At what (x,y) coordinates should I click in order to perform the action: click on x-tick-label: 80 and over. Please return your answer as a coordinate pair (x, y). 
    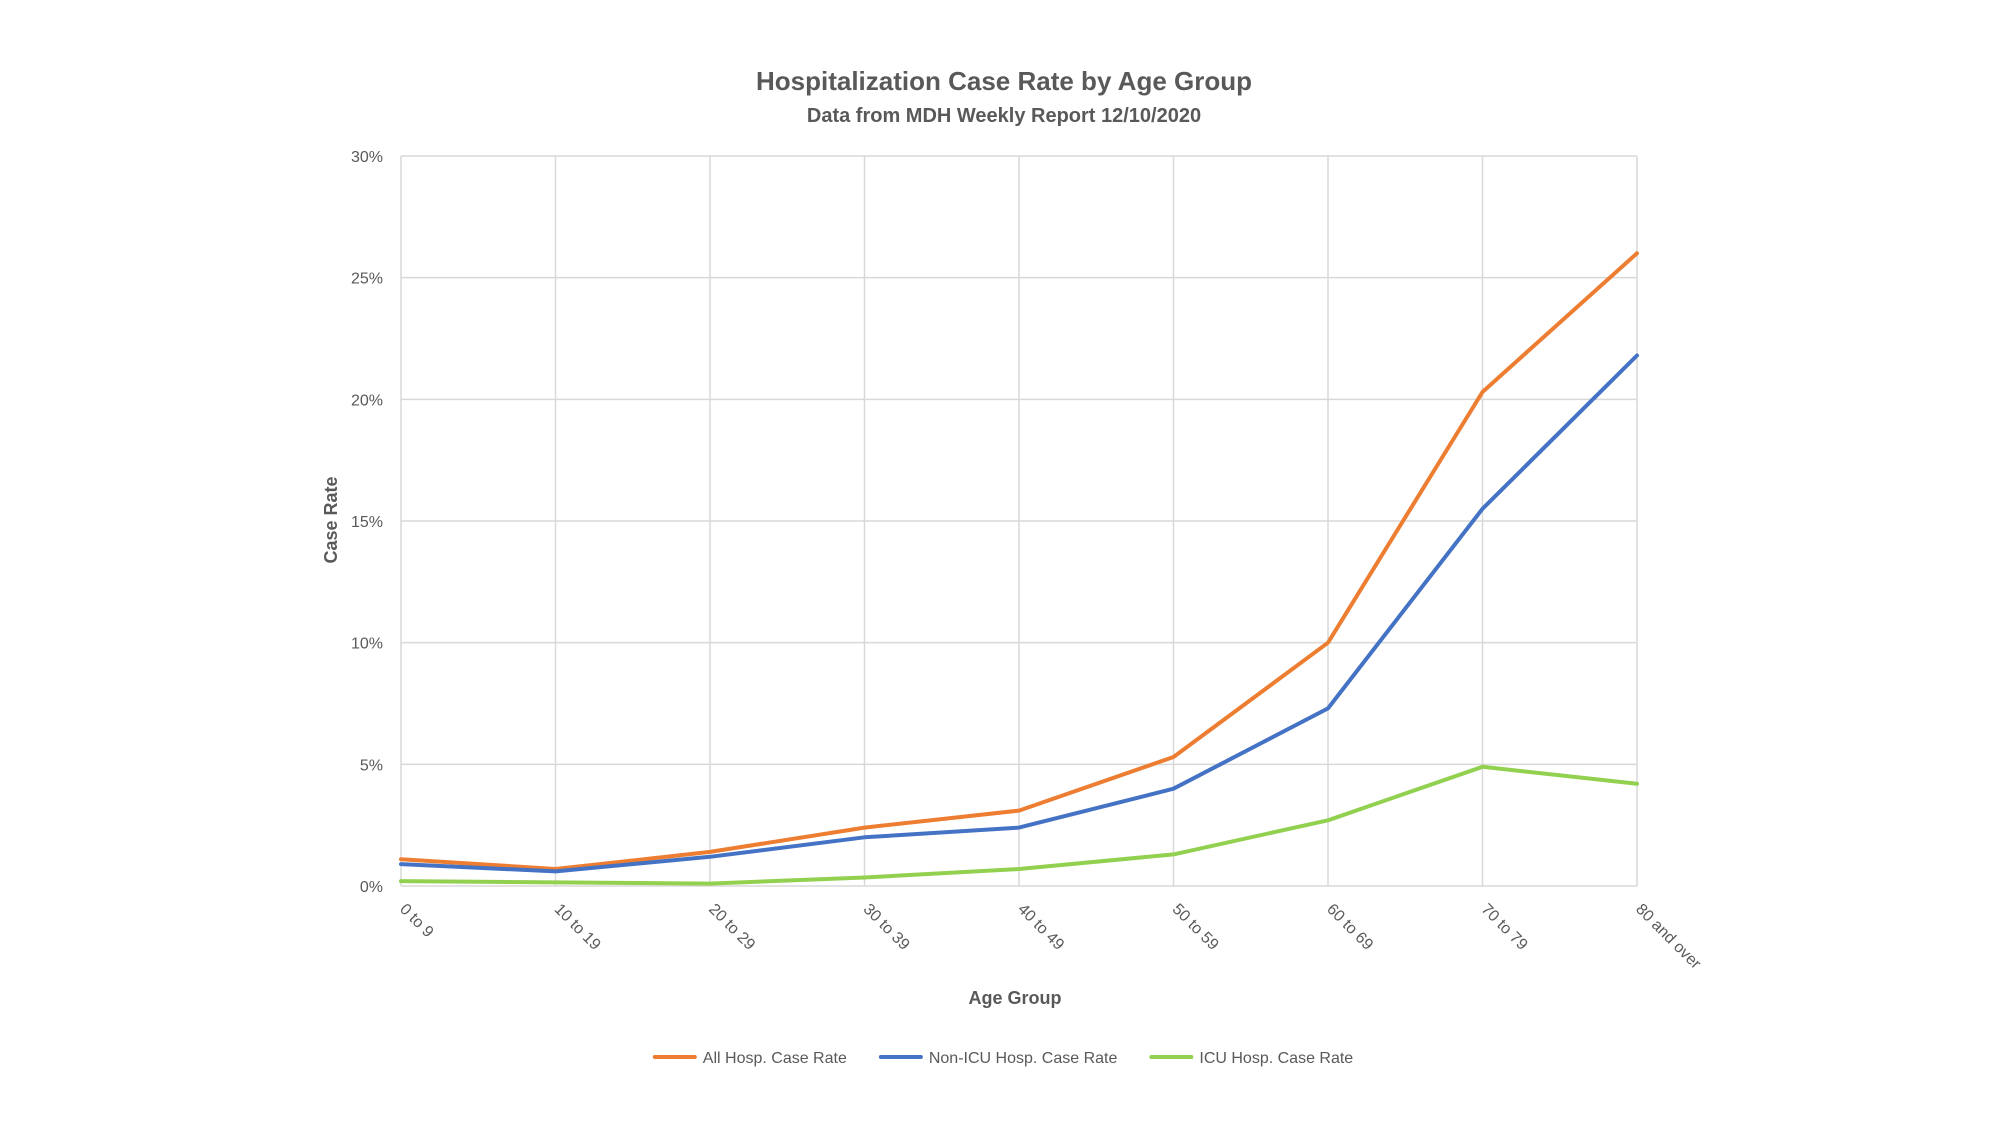
    Looking at the image, I should click on (1668, 937).